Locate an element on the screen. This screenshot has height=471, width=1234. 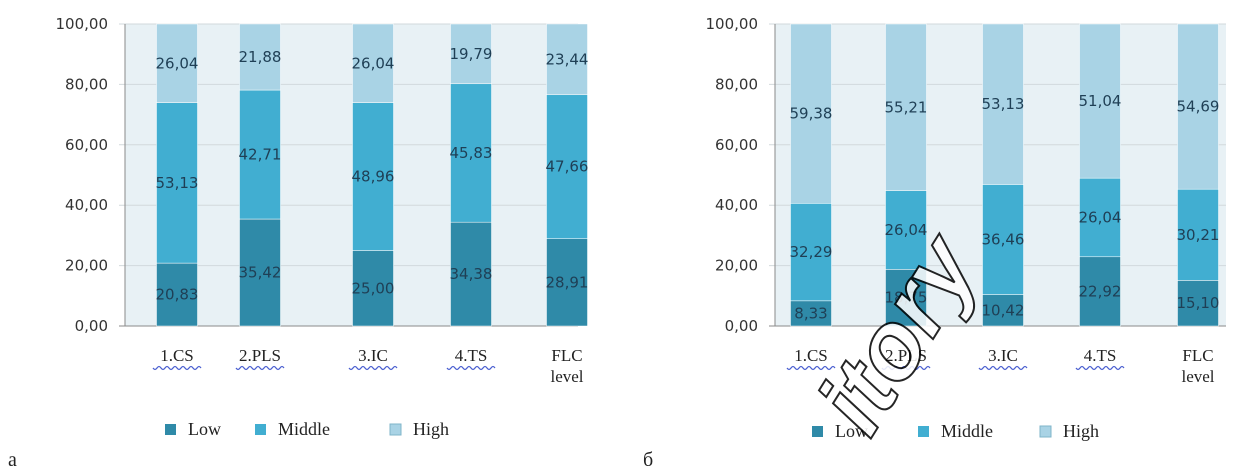
y-tick-label: 40,00 is located at coordinates (86, 205).